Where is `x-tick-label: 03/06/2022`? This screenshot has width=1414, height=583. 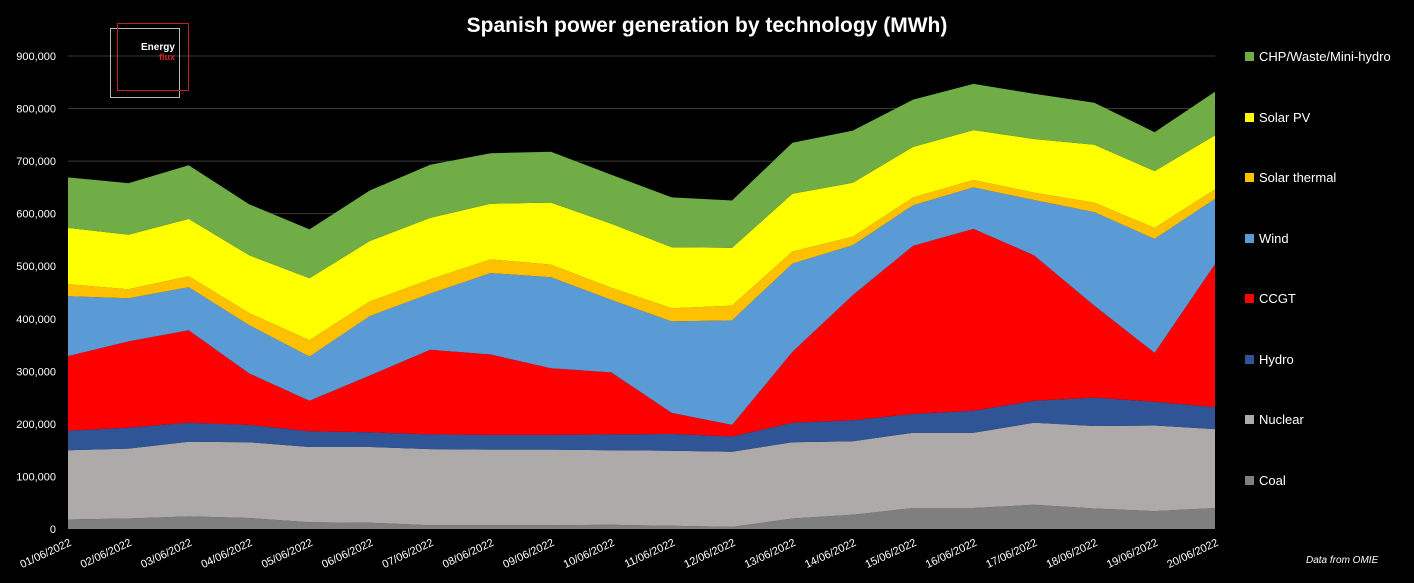
x-tick-label: 03/06/2022 is located at coordinates (166, 554).